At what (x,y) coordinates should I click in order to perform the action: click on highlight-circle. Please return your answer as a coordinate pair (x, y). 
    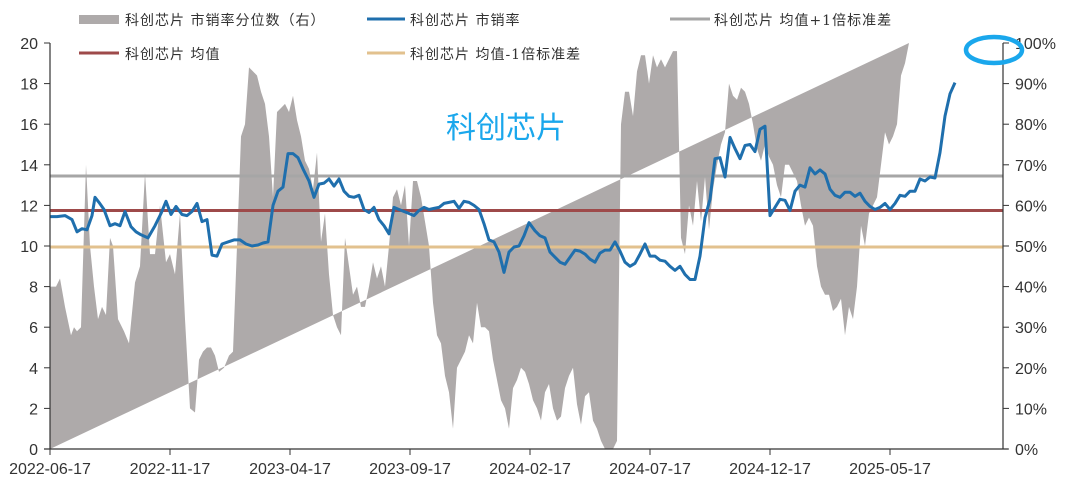
    Looking at the image, I should click on (994, 50).